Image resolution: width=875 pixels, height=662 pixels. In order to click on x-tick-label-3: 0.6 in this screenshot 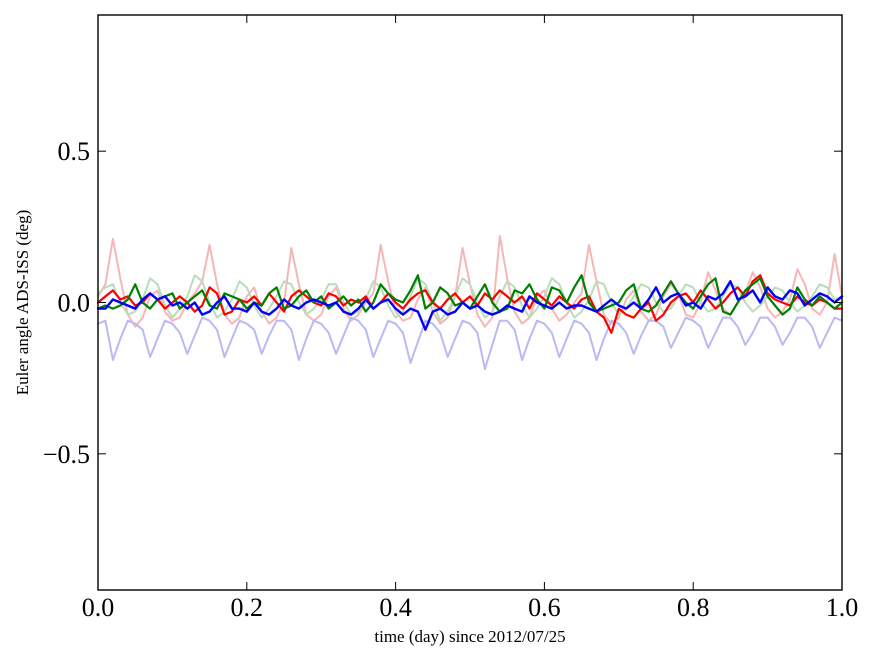, I will do `click(544, 607)`.